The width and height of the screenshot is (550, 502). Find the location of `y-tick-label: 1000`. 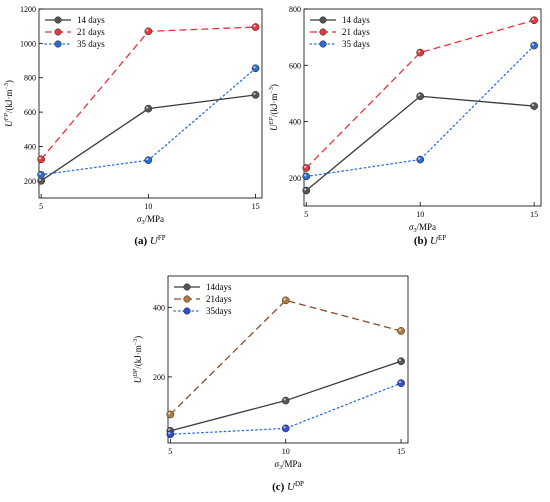

y-tick-label: 1000 is located at coordinates (28, 43).